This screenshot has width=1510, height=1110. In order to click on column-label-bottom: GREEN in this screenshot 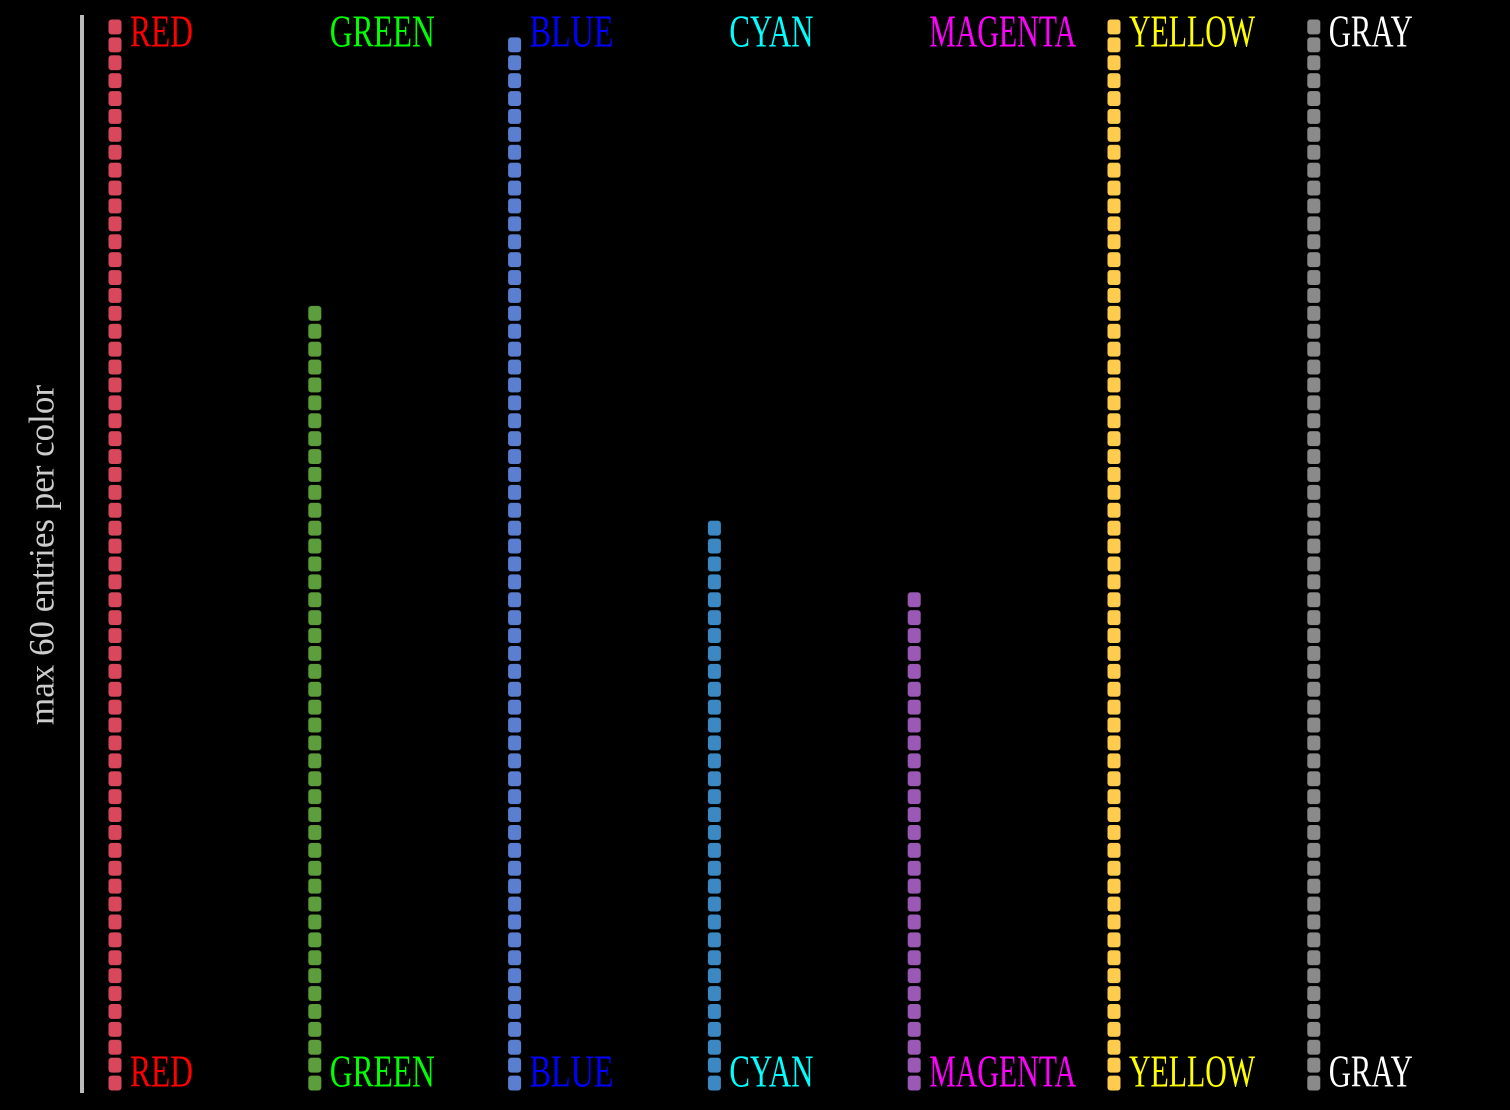, I will do `click(382, 1071)`.